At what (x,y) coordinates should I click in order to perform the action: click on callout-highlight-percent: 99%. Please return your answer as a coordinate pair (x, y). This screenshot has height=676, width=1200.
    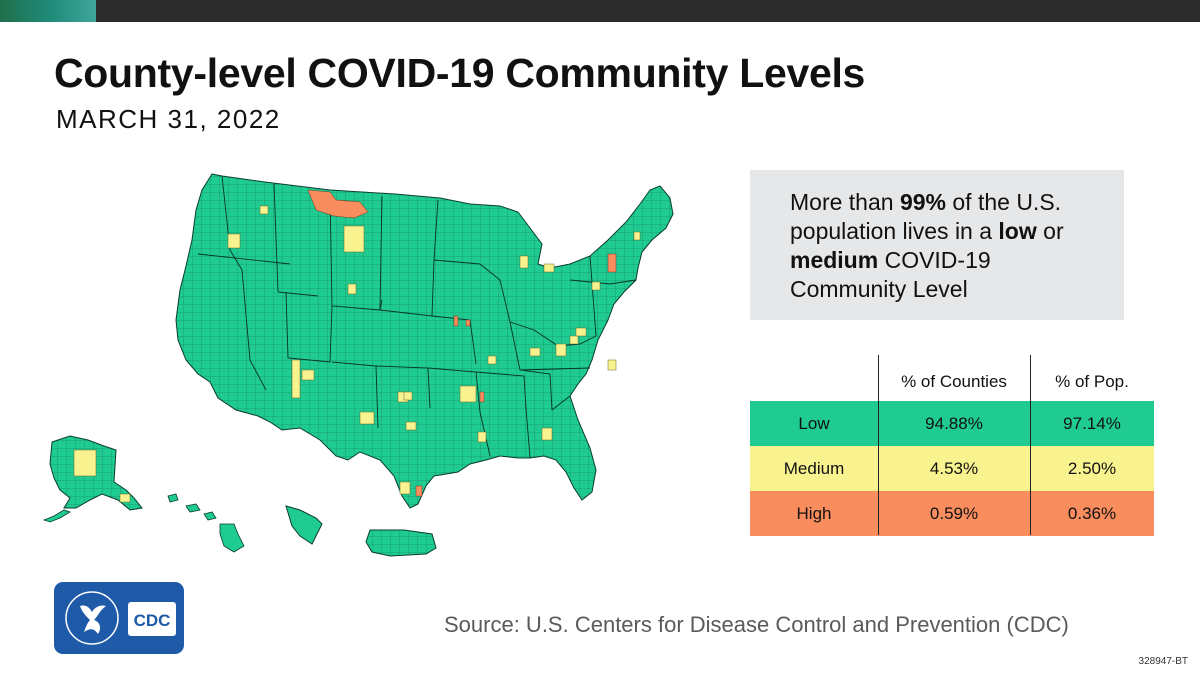
    Looking at the image, I should click on (922, 202).